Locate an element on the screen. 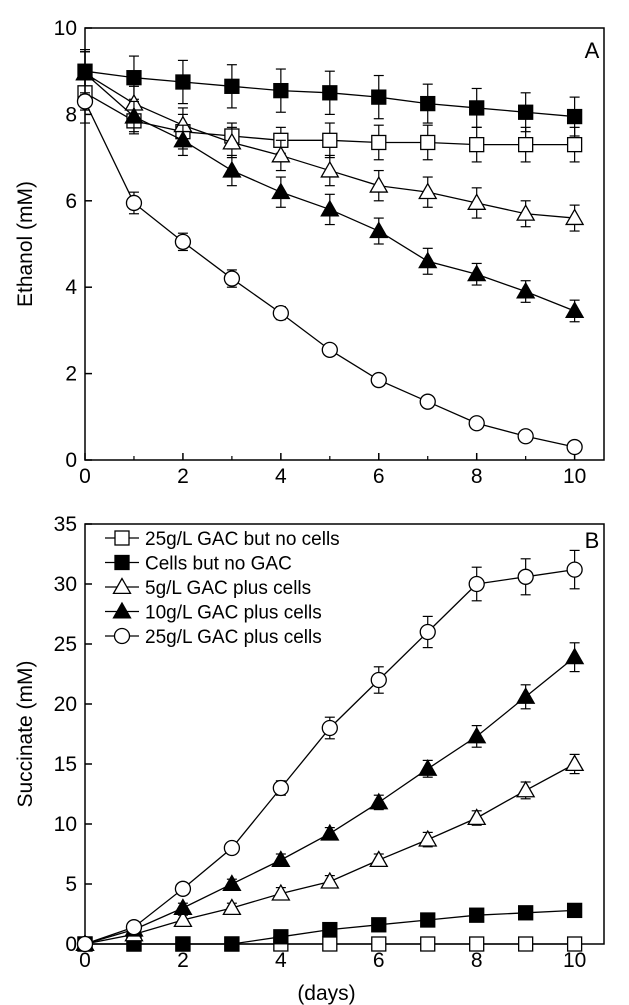 This screenshot has width=629, height=1005. y-tick-label: 10 is located at coordinates (65, 28).